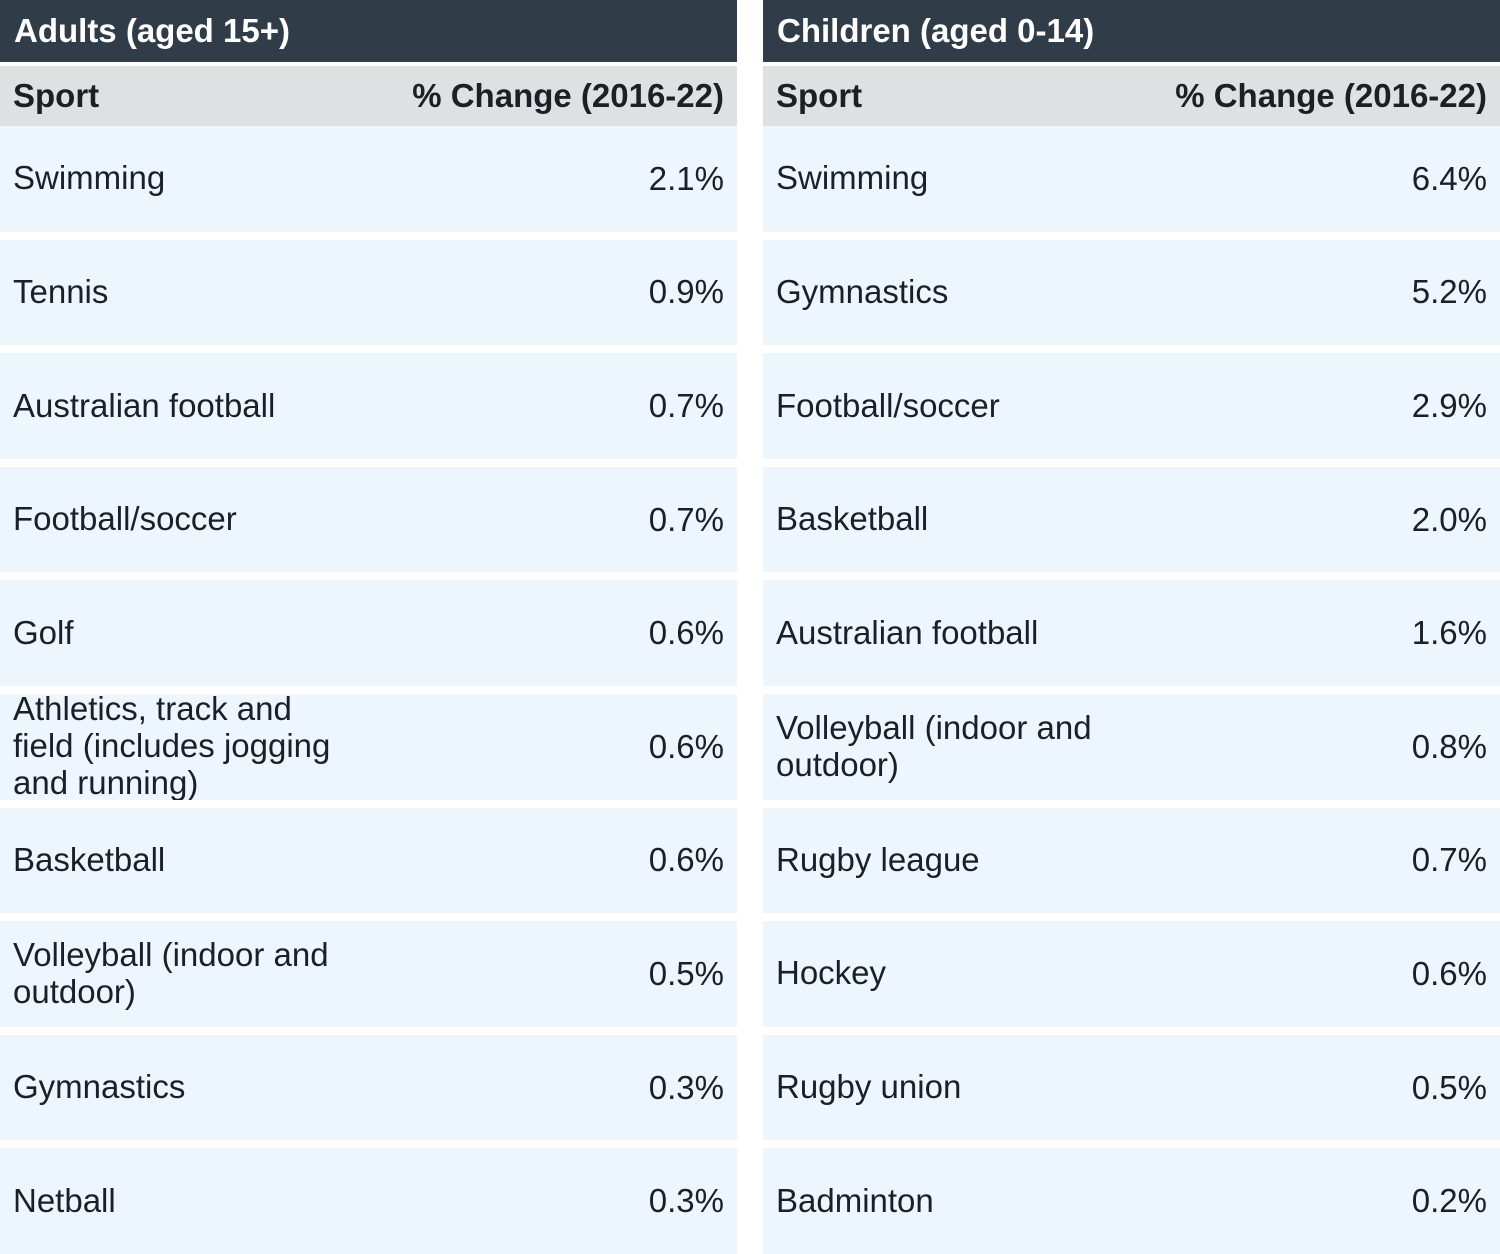 This screenshot has width=1500, height=1254. Describe the element at coordinates (1131, 633) in the screenshot. I see `table-row: Australian football 1.6%` at that location.